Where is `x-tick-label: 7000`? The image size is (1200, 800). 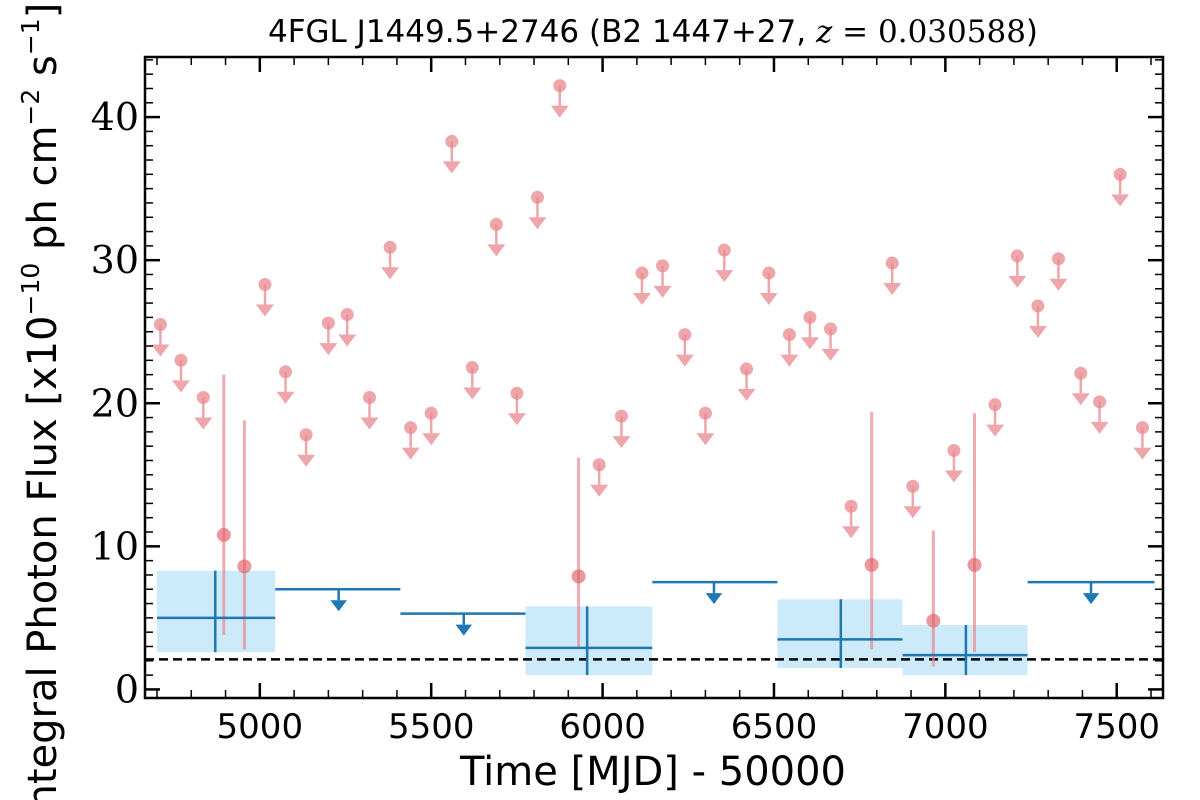
x-tick-label: 7000 is located at coordinates (945, 727).